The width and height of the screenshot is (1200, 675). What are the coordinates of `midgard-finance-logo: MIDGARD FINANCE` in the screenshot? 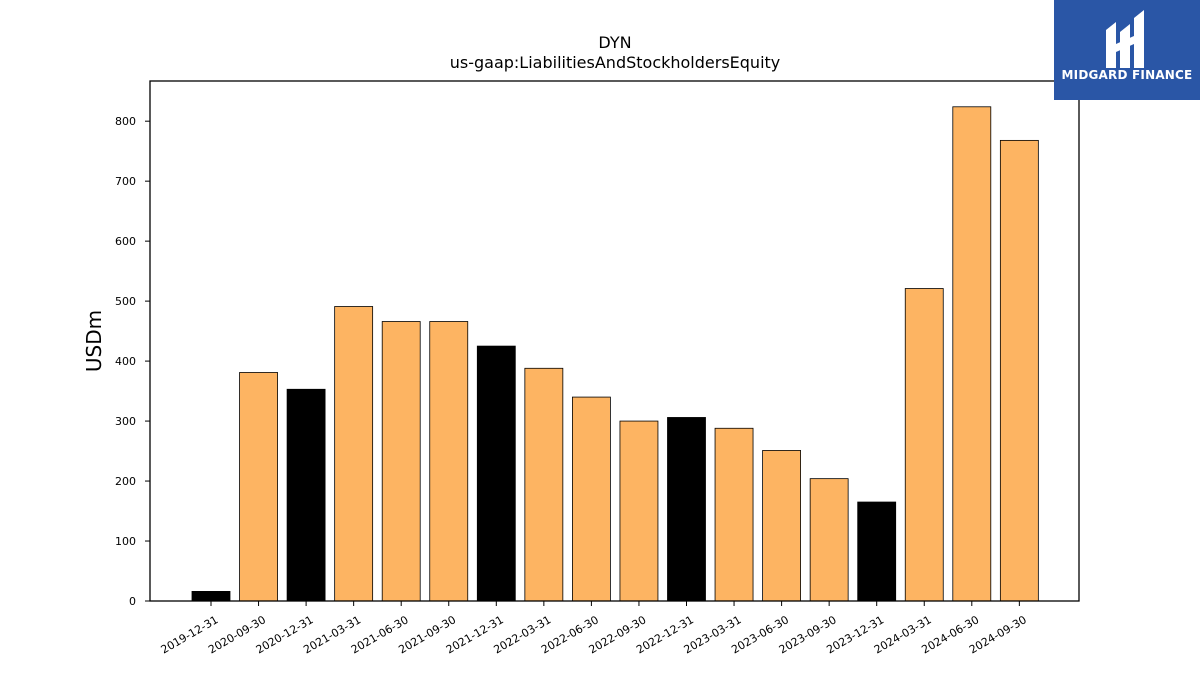 It's located at (1127, 50).